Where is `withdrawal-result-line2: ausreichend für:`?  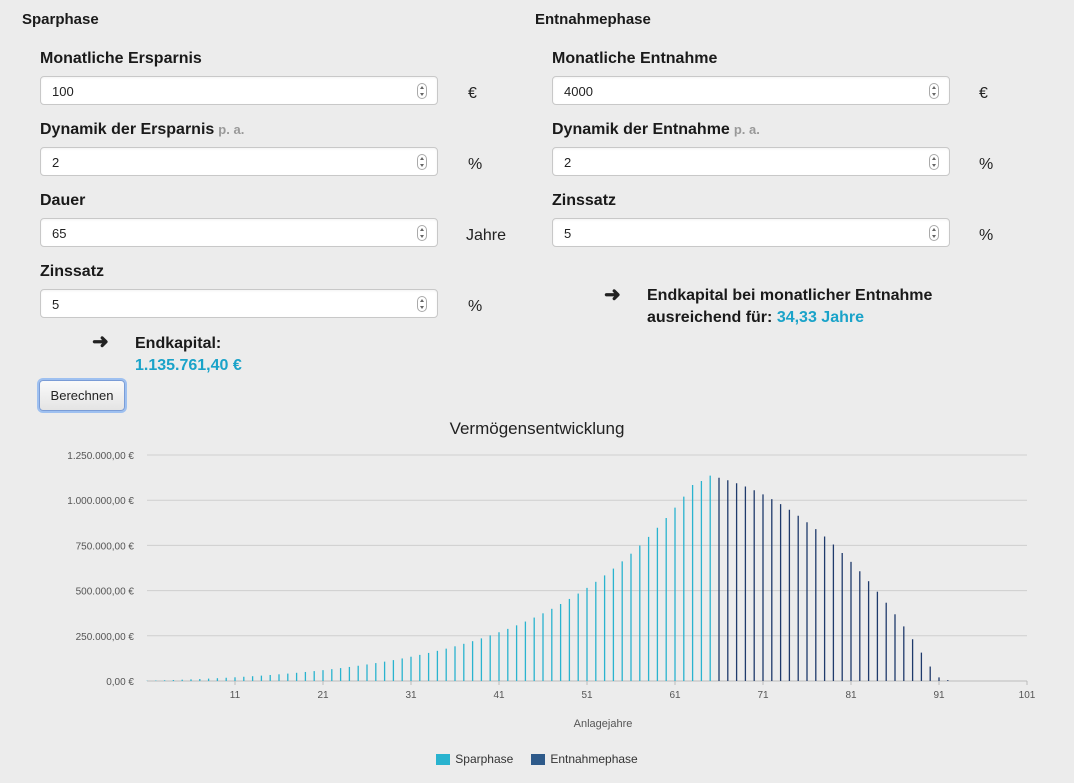 withdrawal-result-line2: ausreichend für: is located at coordinates (710, 317).